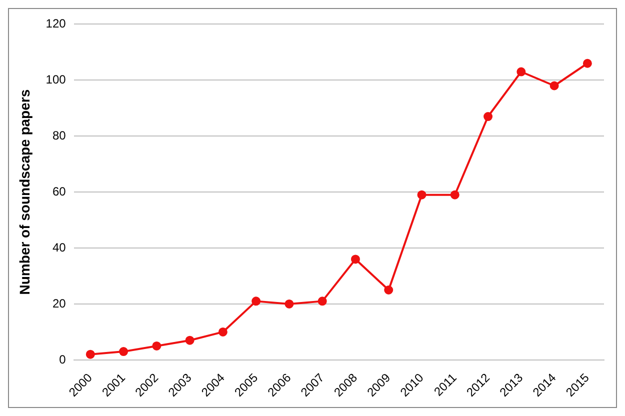 The image size is (625, 416). I want to click on y-tick-label: 0, so click(62, 359).